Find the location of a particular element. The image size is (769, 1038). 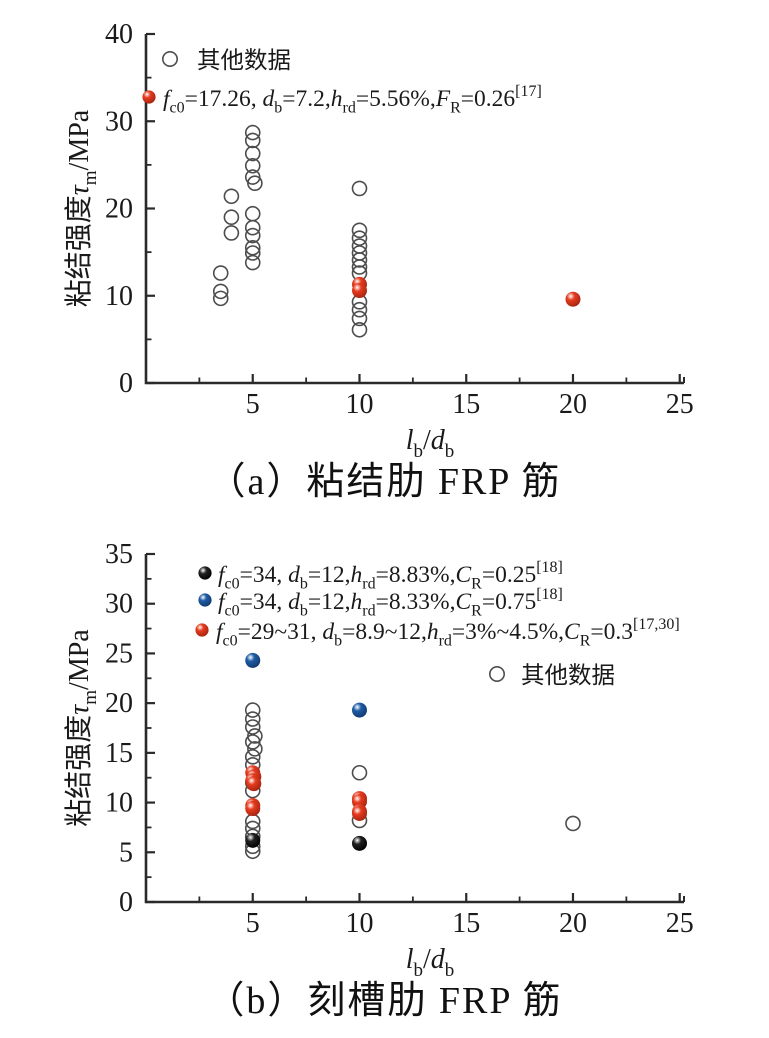

legend-item: fc0=17.26, db=7.2,hrd=5.56%,FR=0.26[17] is located at coordinates (342, 100).